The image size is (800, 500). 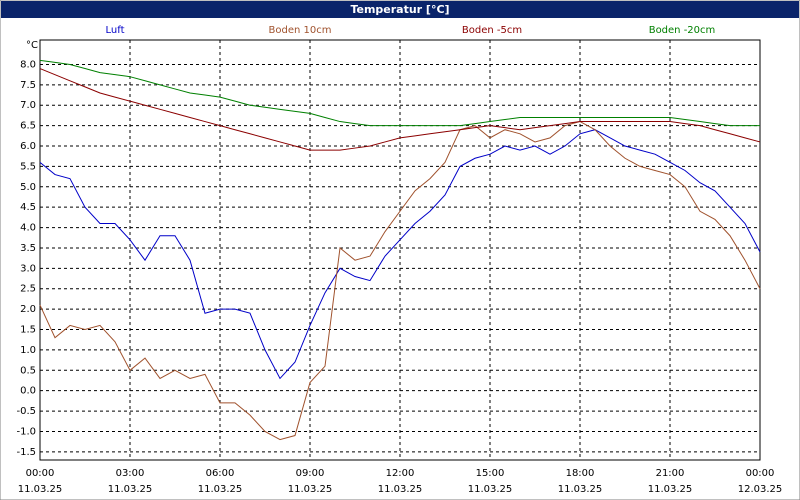 I want to click on x-tick-label: 03:00, so click(x=130, y=473).